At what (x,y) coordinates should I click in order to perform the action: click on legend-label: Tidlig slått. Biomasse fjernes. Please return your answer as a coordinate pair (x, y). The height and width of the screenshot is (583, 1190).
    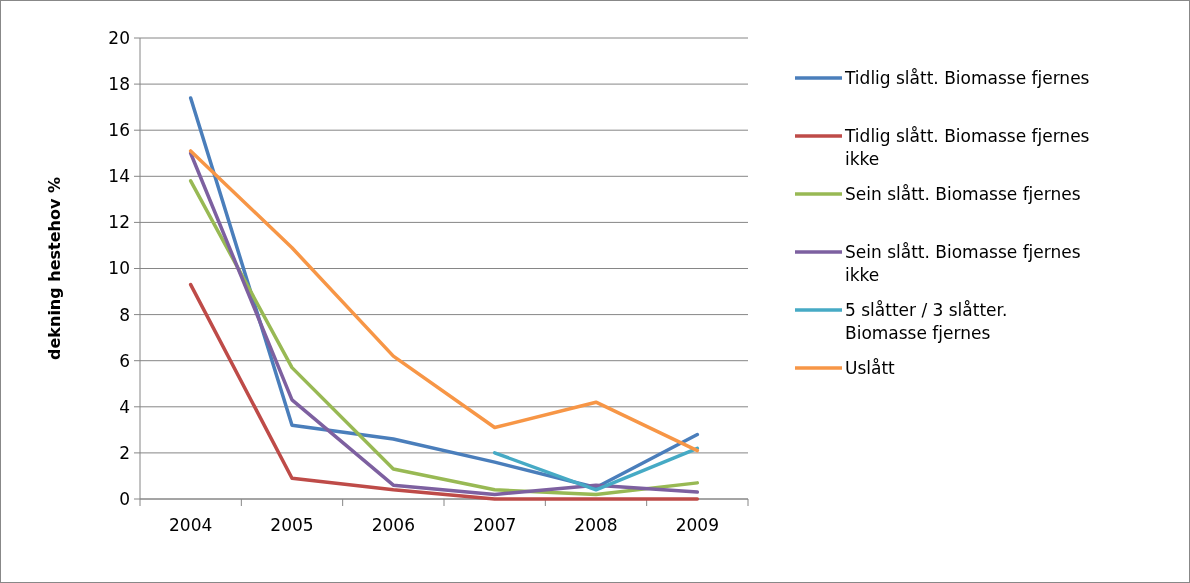
    Looking at the image, I should click on (967, 78).